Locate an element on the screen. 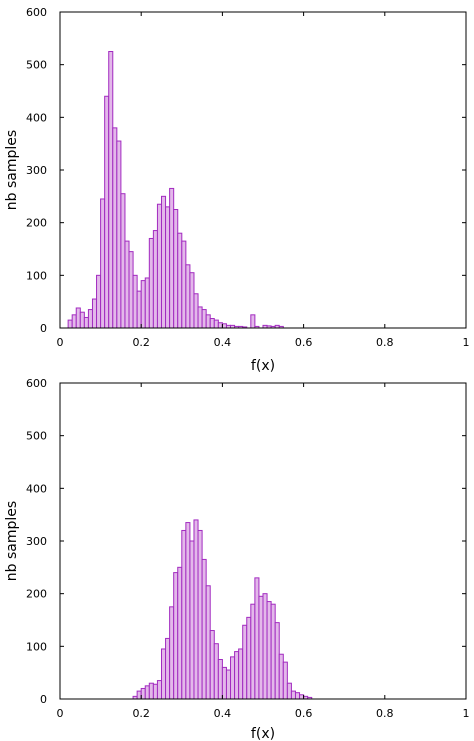 This screenshot has width=474, height=741. bottom-y-tick-label: 500 is located at coordinates (36, 436).